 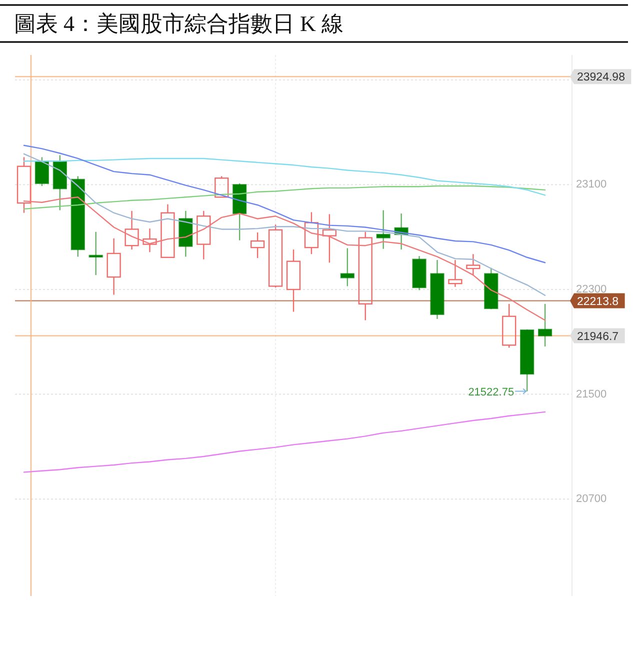 I want to click on ref-line-label: 22213.8, so click(x=598, y=302).